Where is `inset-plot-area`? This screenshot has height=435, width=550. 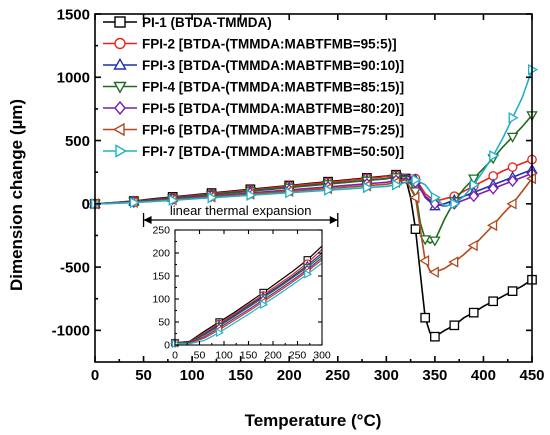 inset-plot-area is located at coordinates (248, 287).